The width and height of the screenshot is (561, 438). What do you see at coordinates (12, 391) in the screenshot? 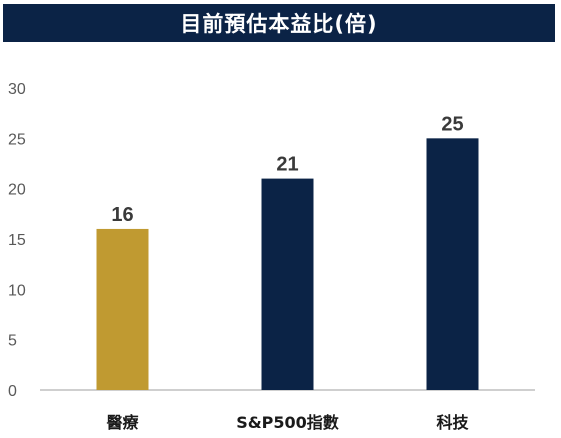
I see `y-tick-label: 0` at bounding box center [12, 391].